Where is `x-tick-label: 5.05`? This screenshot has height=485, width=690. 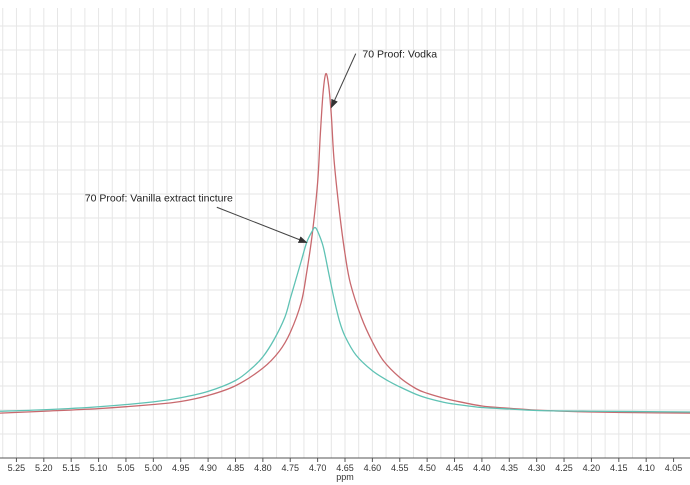
x-tick-label: 5.05 is located at coordinates (126, 468).